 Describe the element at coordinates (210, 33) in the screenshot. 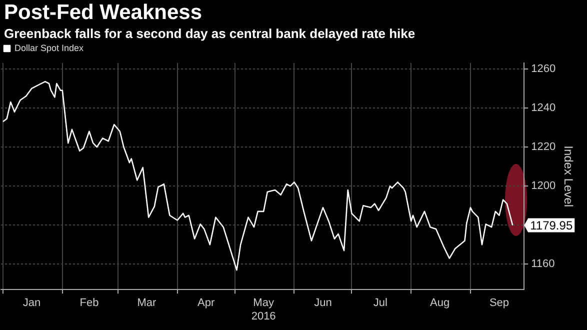

I see `chart-subtitle: Greenback falls for a second day as central bank delayed rate hike` at that location.